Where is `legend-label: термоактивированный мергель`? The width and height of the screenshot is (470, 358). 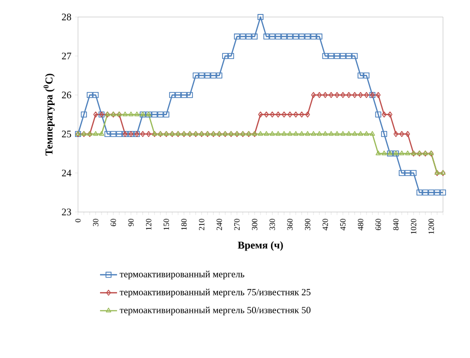
legend-label: термоактивированный мергель is located at coordinates (182, 275).